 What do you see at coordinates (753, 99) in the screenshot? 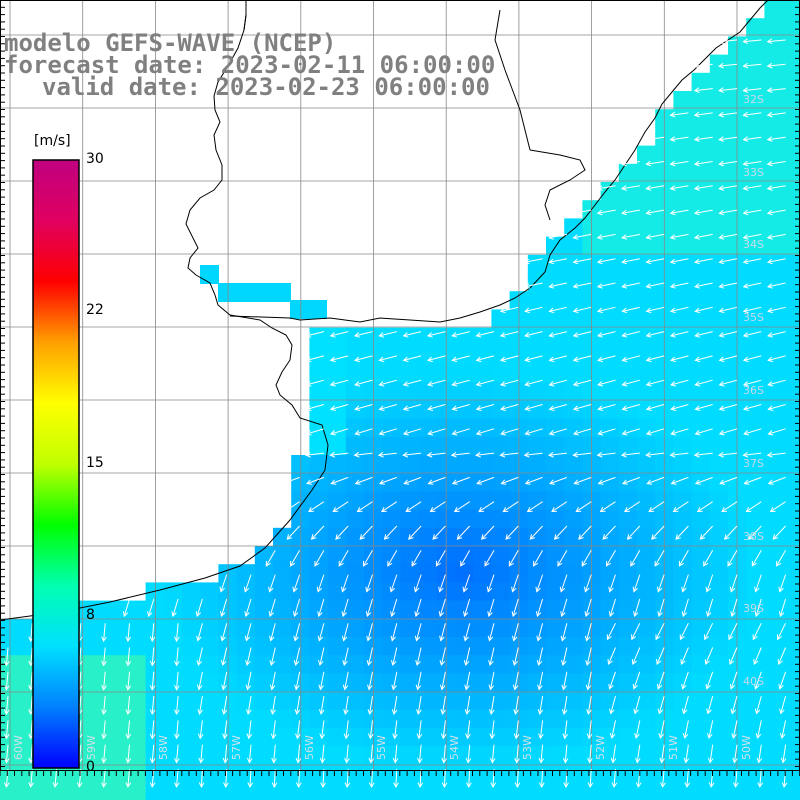
I see `lat-label: 32S` at bounding box center [753, 99].